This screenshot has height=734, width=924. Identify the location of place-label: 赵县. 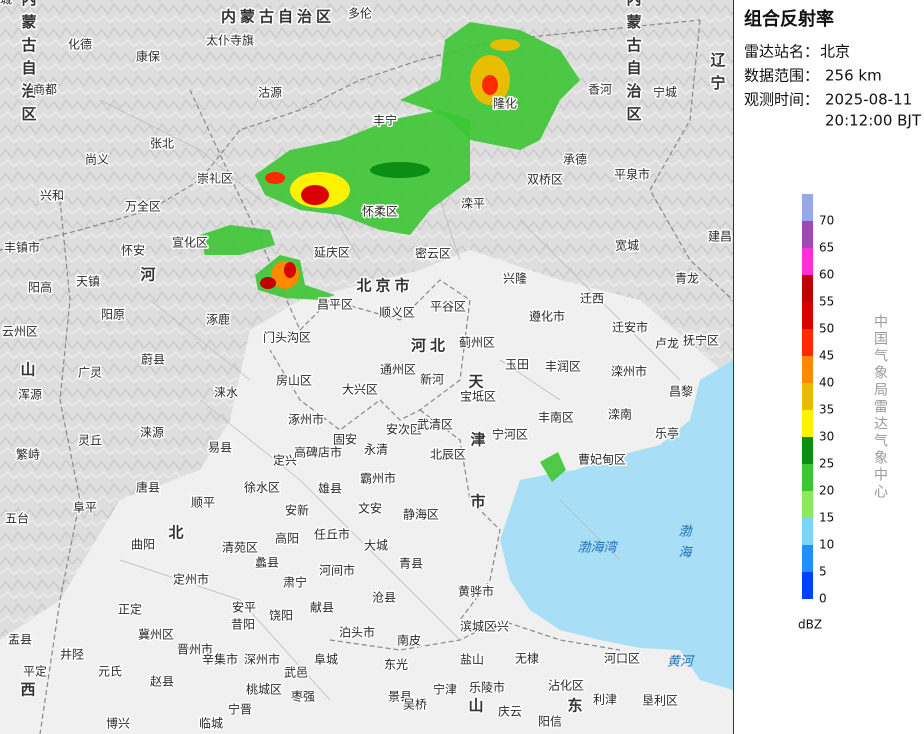
(162, 682).